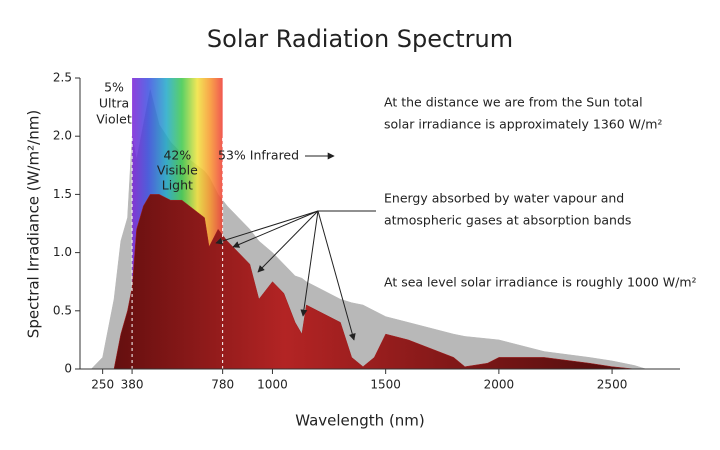  Describe the element at coordinates (62, 78) in the screenshot. I see `y-tick-label: 2.5` at that location.